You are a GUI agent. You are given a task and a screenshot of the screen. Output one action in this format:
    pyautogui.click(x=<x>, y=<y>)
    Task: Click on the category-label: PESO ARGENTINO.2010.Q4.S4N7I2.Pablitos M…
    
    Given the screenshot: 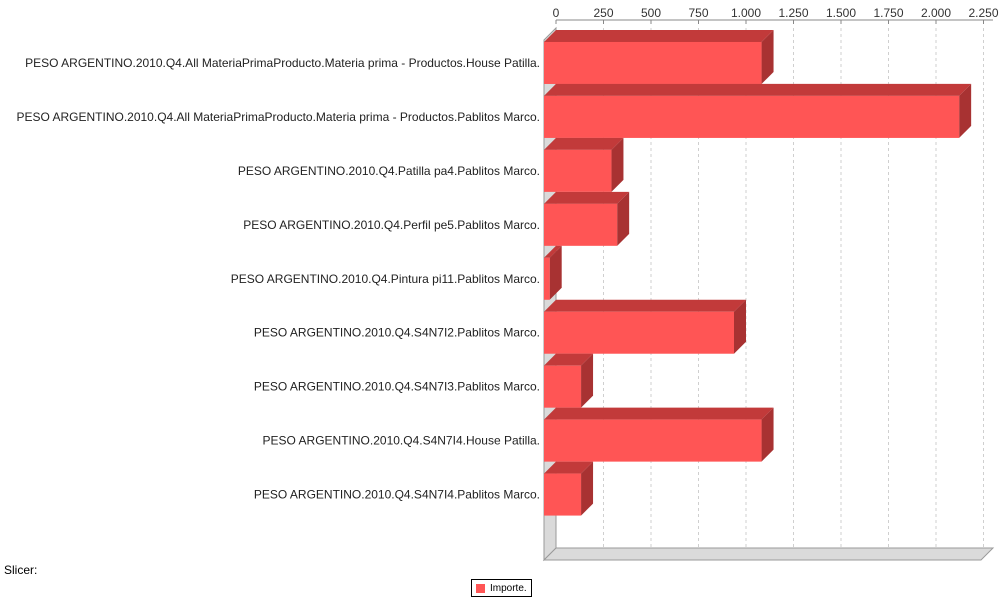 What is the action you would take?
    pyautogui.click(x=397, y=333)
    